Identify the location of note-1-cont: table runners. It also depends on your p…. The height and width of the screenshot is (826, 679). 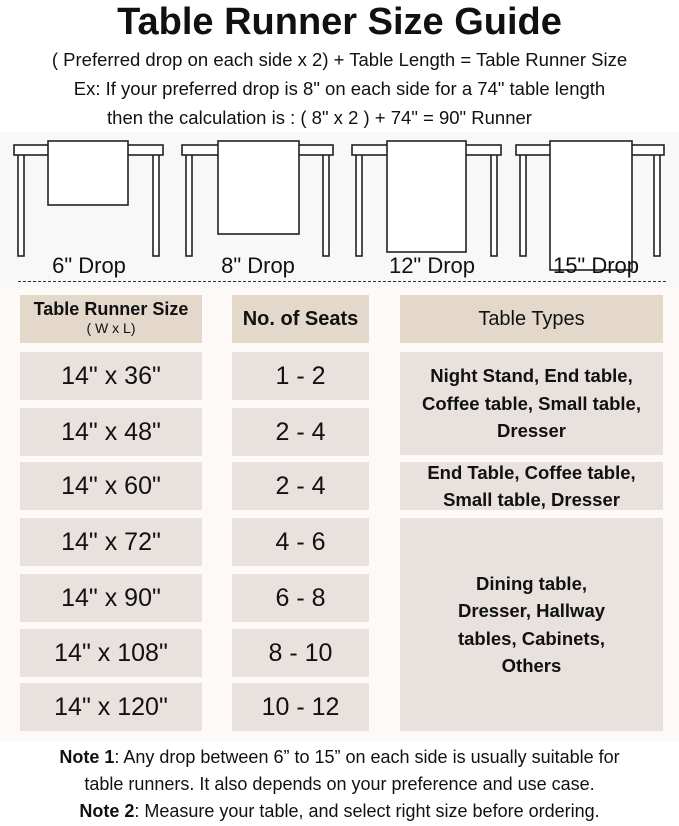
(339, 784).